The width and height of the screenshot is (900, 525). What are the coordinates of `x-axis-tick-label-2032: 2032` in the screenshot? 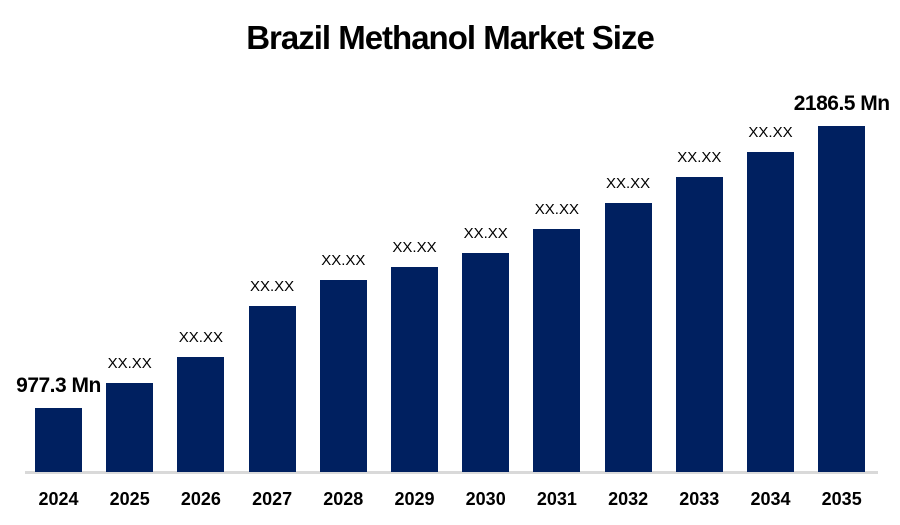 It's located at (628, 499).